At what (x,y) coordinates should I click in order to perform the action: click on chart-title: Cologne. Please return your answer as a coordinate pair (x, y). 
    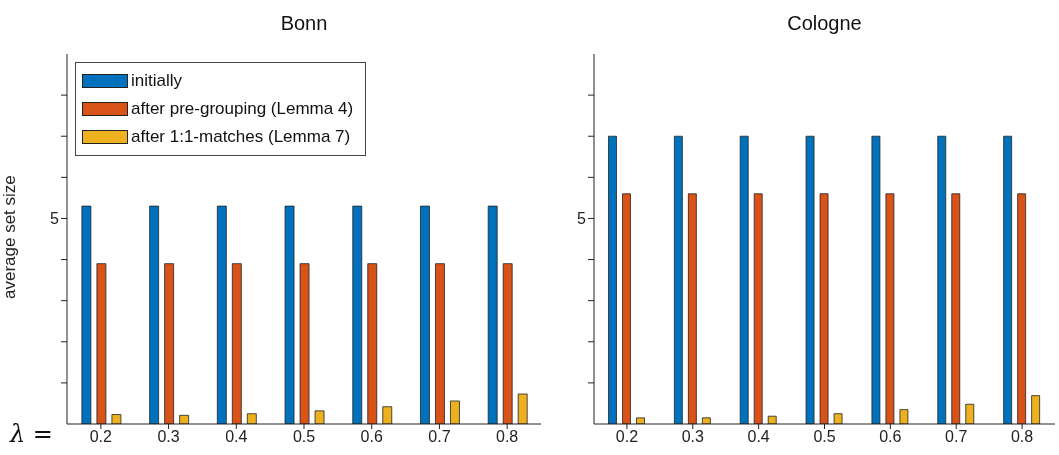
    Looking at the image, I should click on (824, 23).